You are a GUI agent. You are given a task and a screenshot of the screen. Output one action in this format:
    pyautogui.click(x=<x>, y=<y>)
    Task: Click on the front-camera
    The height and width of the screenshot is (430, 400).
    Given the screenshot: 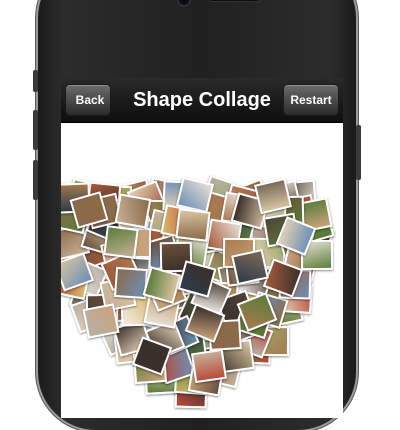 What is the action you would take?
    pyautogui.click(x=184, y=2)
    